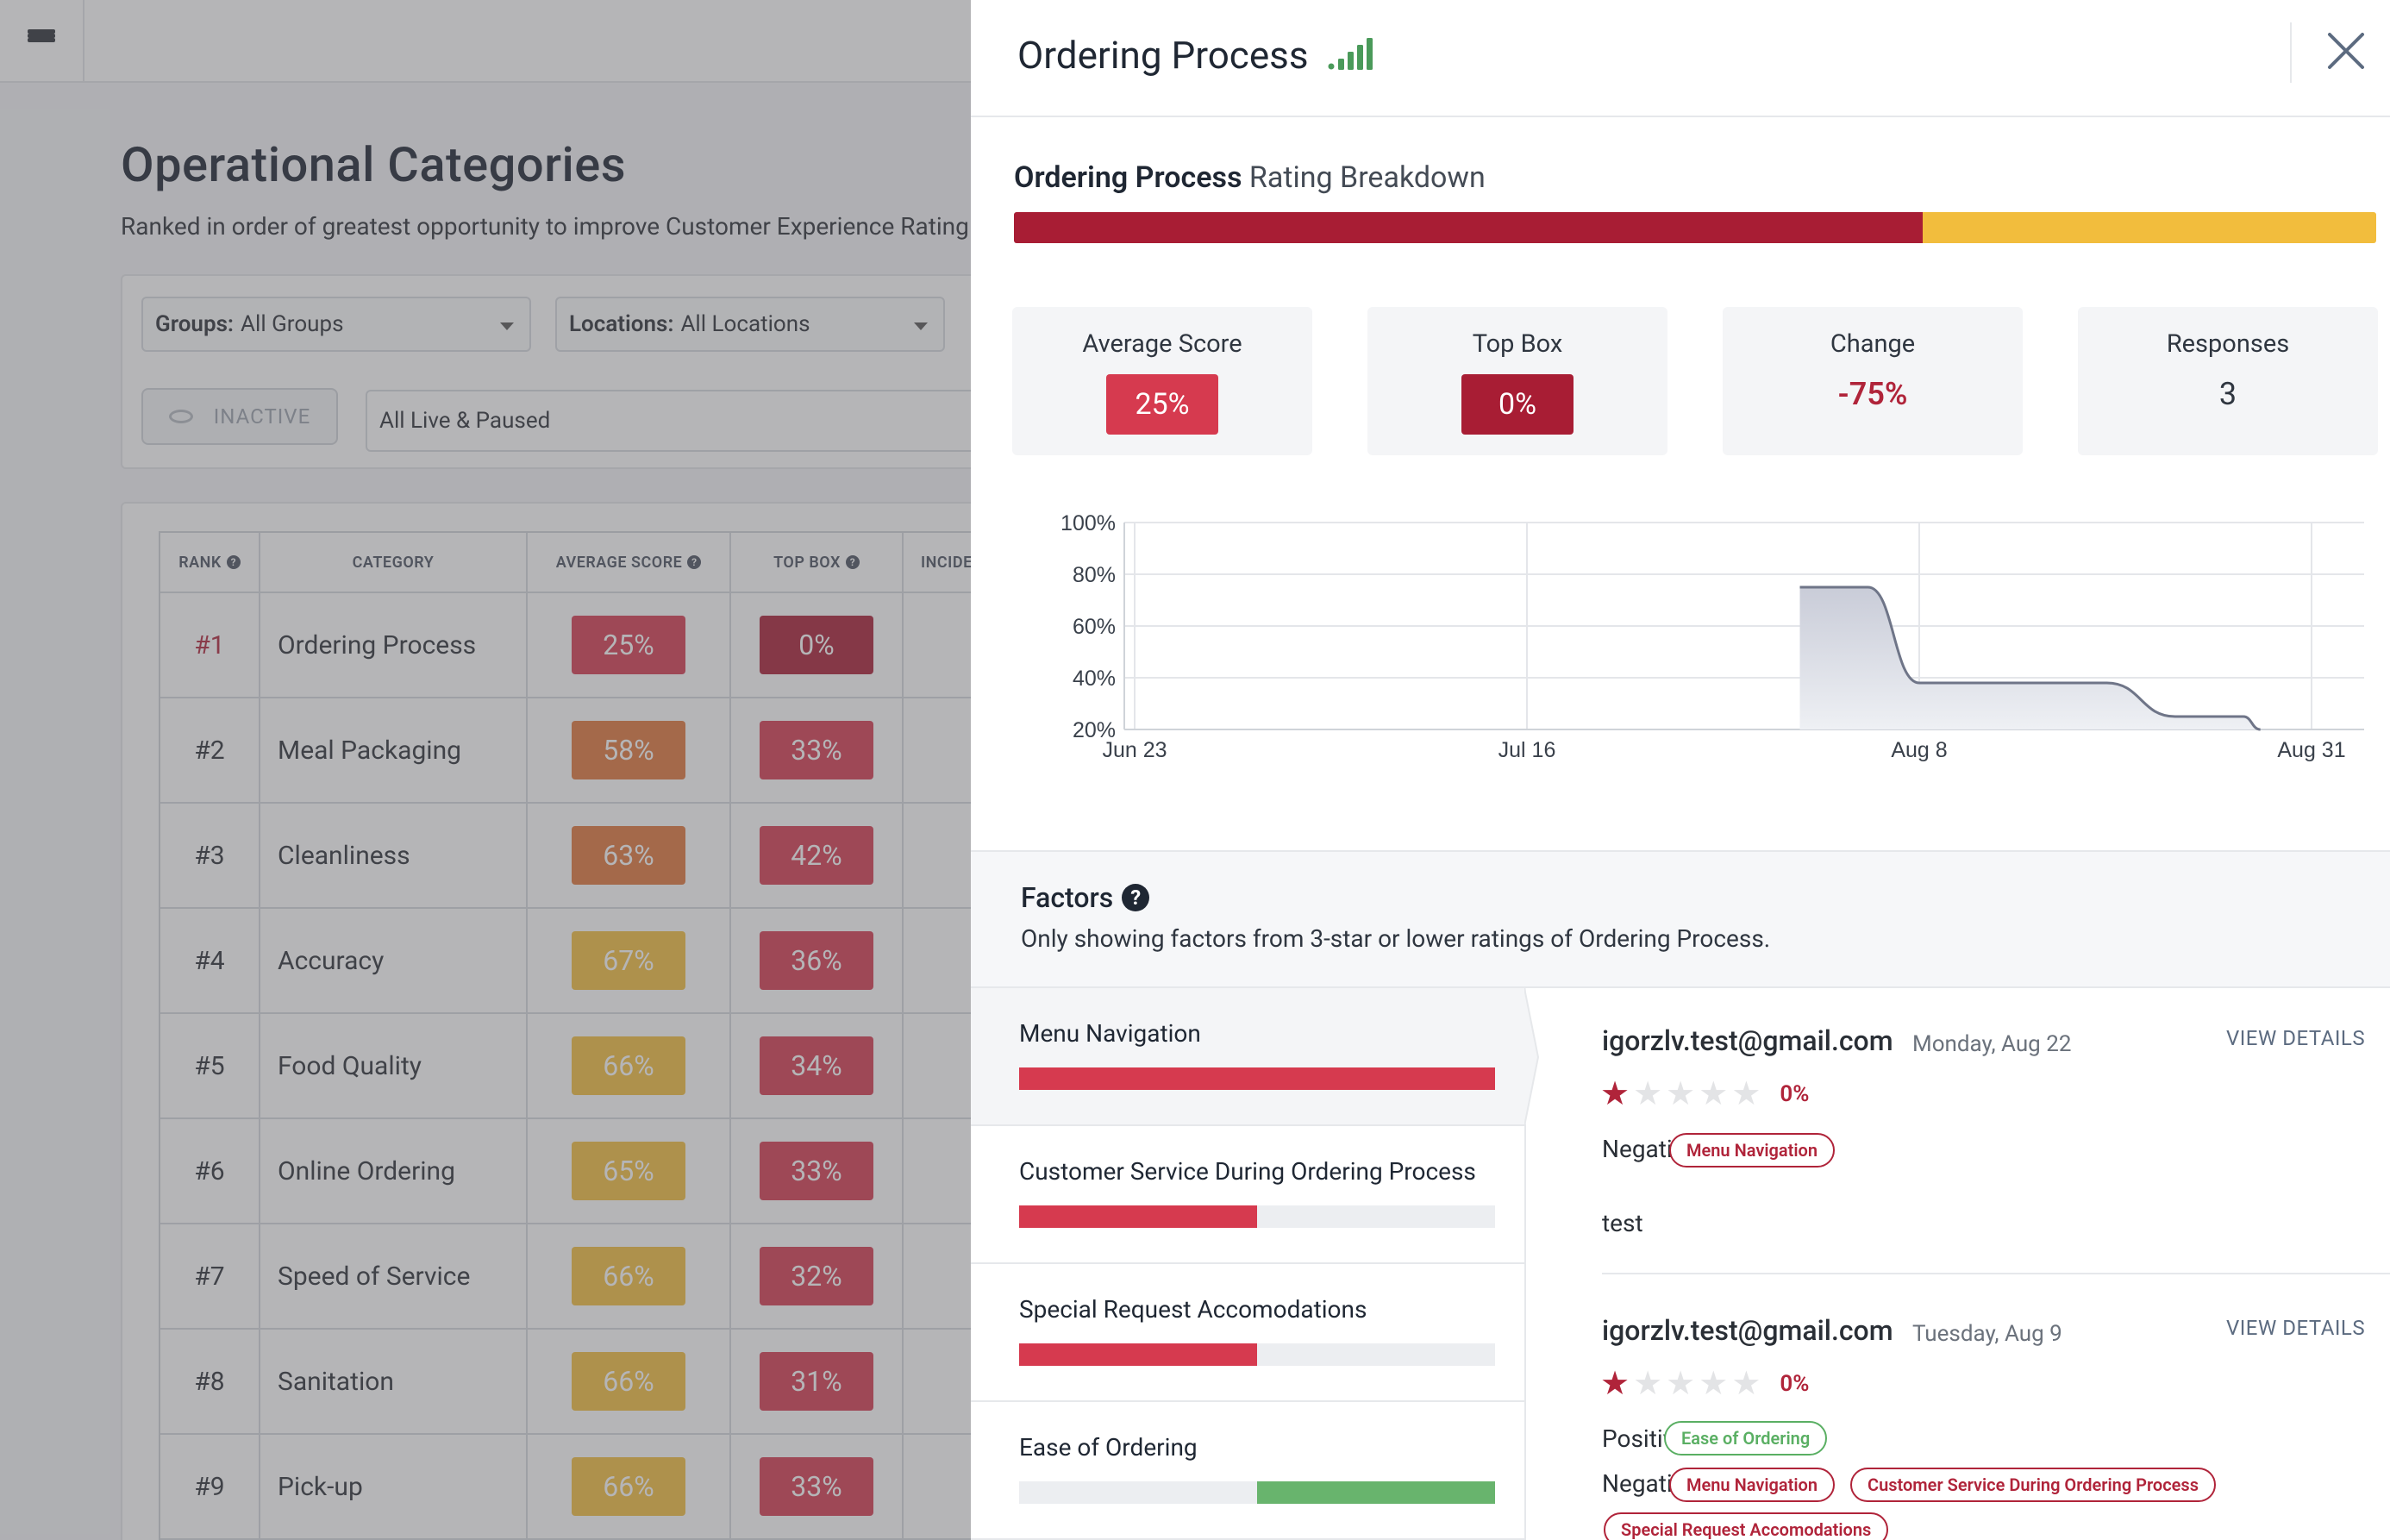 The image size is (2390, 1540). Describe the element at coordinates (1987, 1334) in the screenshot. I see `review-date: Tuesday, Aug 9` at that location.